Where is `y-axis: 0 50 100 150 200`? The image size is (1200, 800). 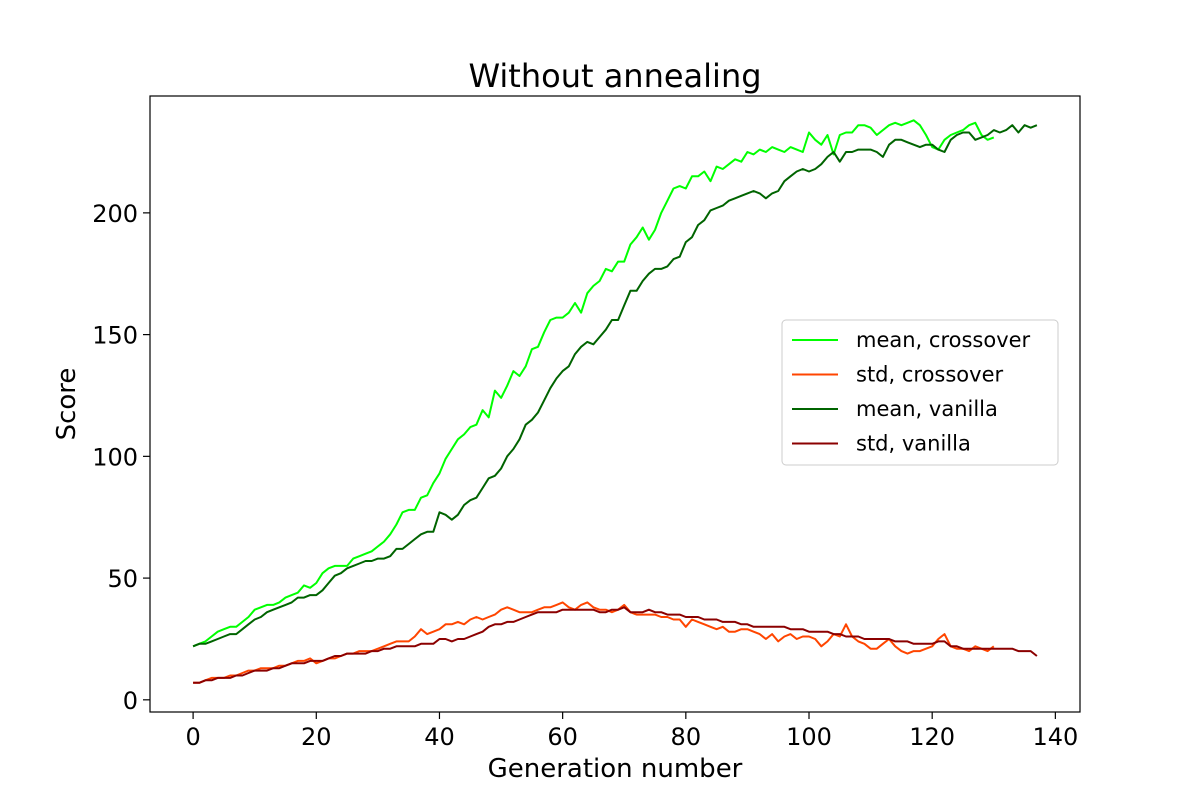 y-axis: 0 50 100 150 200 is located at coordinates (121, 457).